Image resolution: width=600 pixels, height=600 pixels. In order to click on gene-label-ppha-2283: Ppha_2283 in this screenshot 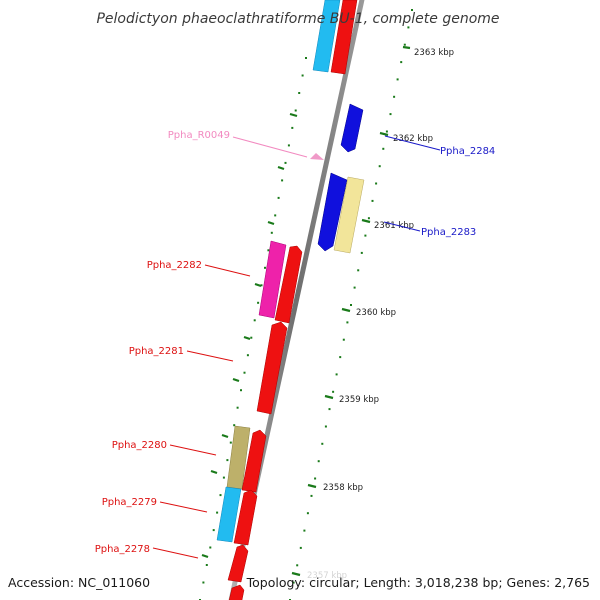, I will do `click(448, 232)`.